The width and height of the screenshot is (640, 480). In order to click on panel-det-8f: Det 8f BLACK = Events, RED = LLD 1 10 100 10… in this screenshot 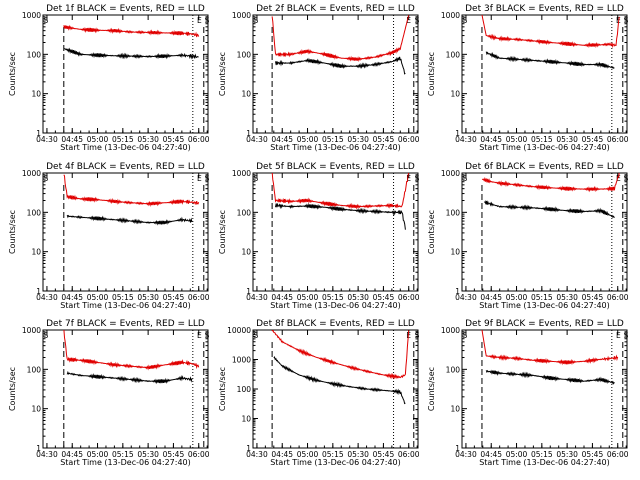, I will do `click(319, 393)`.